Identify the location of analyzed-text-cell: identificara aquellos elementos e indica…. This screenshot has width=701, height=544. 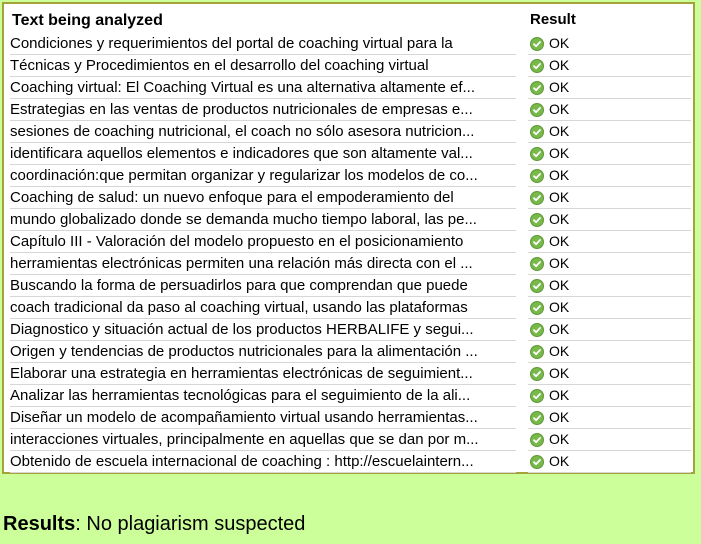
(263, 154).